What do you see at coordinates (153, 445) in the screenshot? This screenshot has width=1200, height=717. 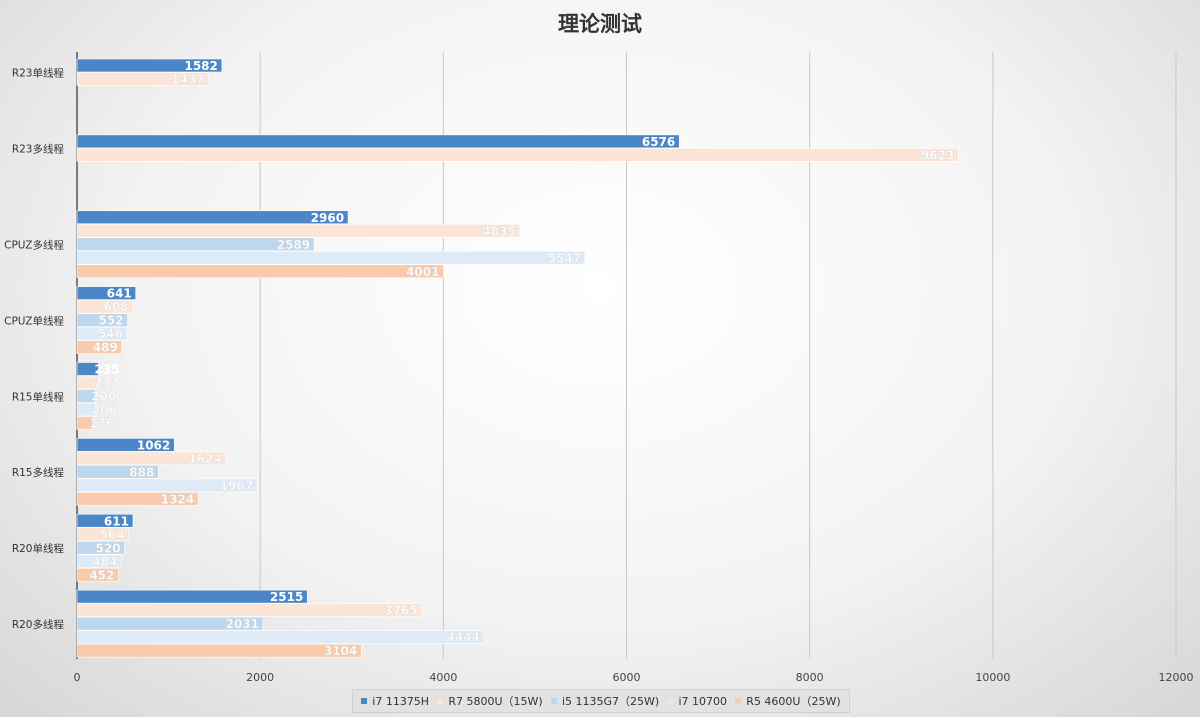 I see `data-label: 1062` at bounding box center [153, 445].